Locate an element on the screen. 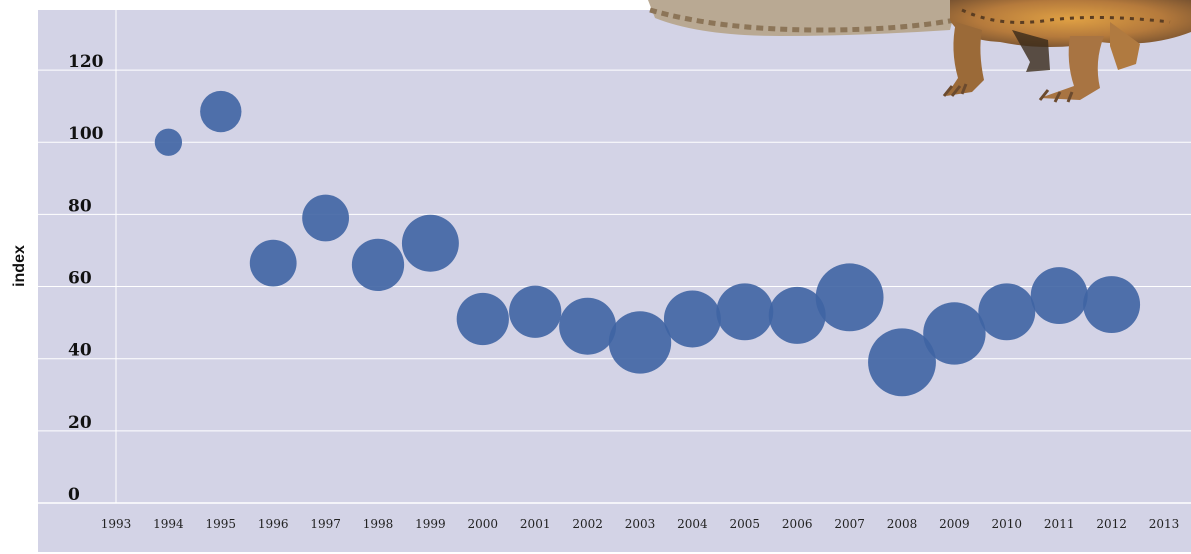  bubble-2000 is located at coordinates (482, 319).